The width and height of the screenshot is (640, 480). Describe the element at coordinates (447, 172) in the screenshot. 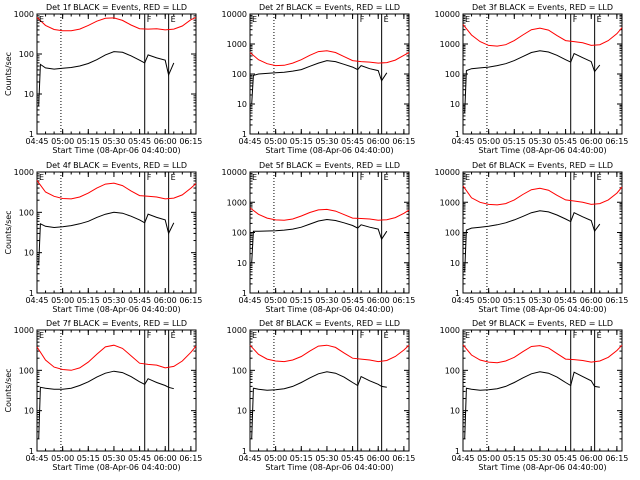

I see `y-tick-label: 10000` at that location.